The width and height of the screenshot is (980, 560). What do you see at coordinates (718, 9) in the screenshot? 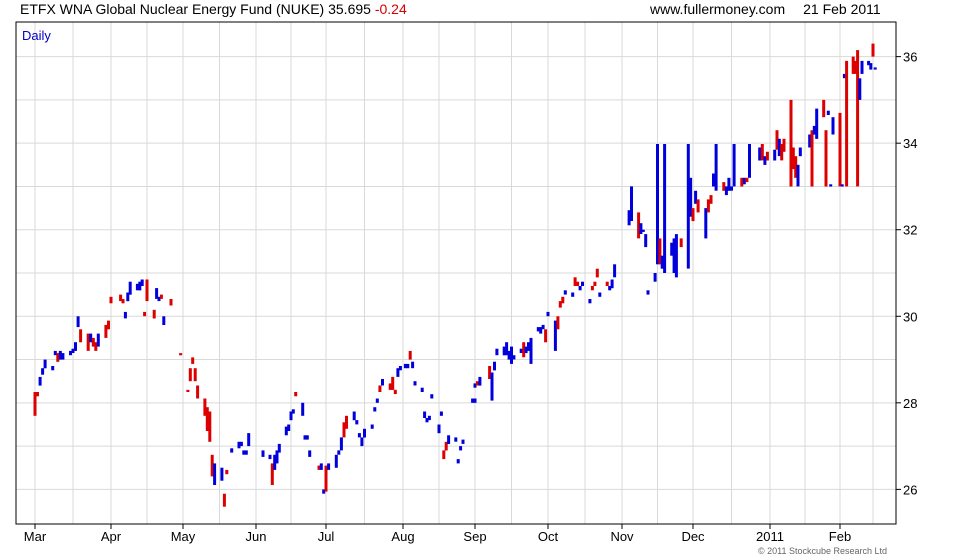
I see `website-link: www.fullermoney.com` at bounding box center [718, 9].